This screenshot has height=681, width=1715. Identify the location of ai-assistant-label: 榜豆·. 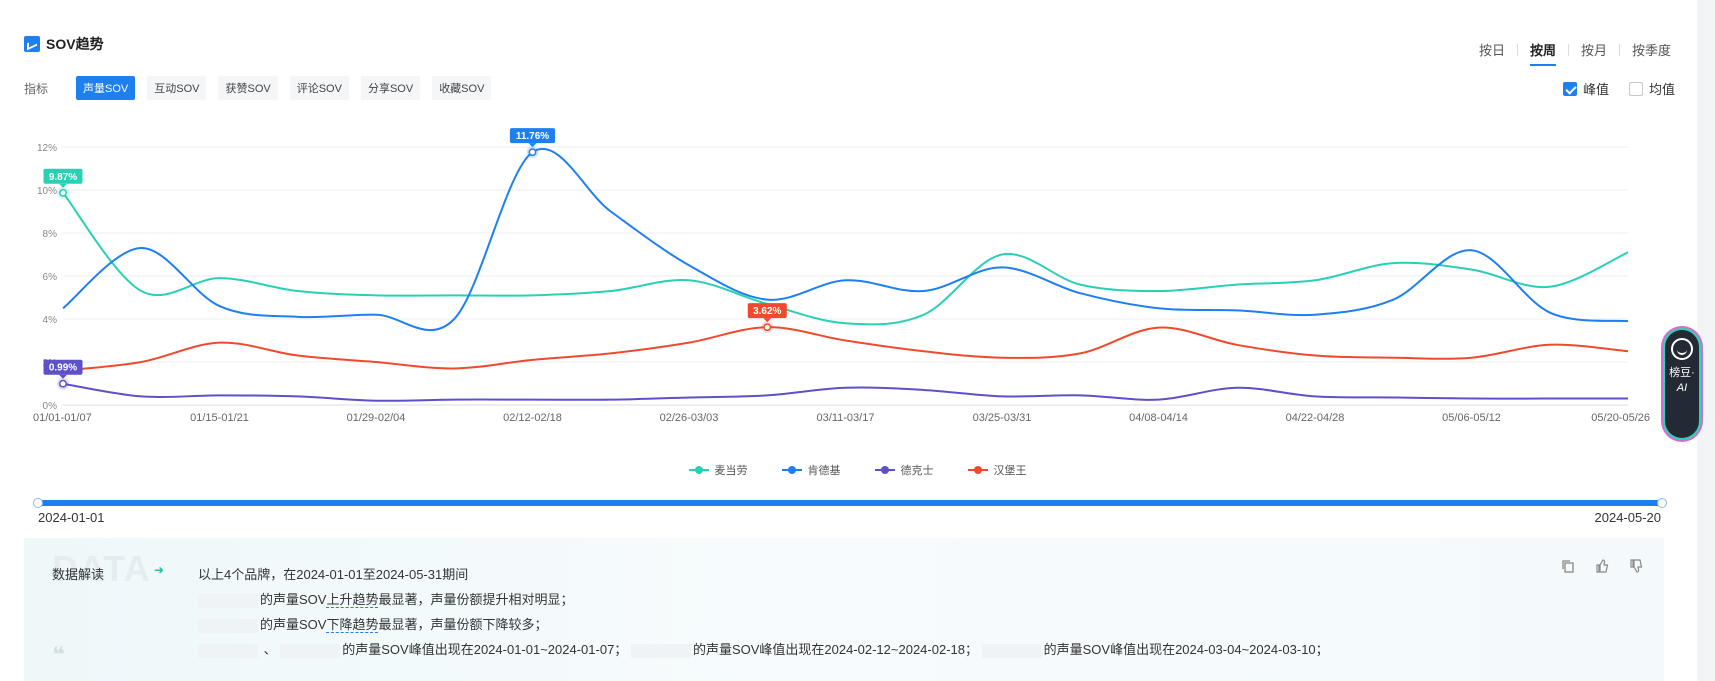
(1682, 373).